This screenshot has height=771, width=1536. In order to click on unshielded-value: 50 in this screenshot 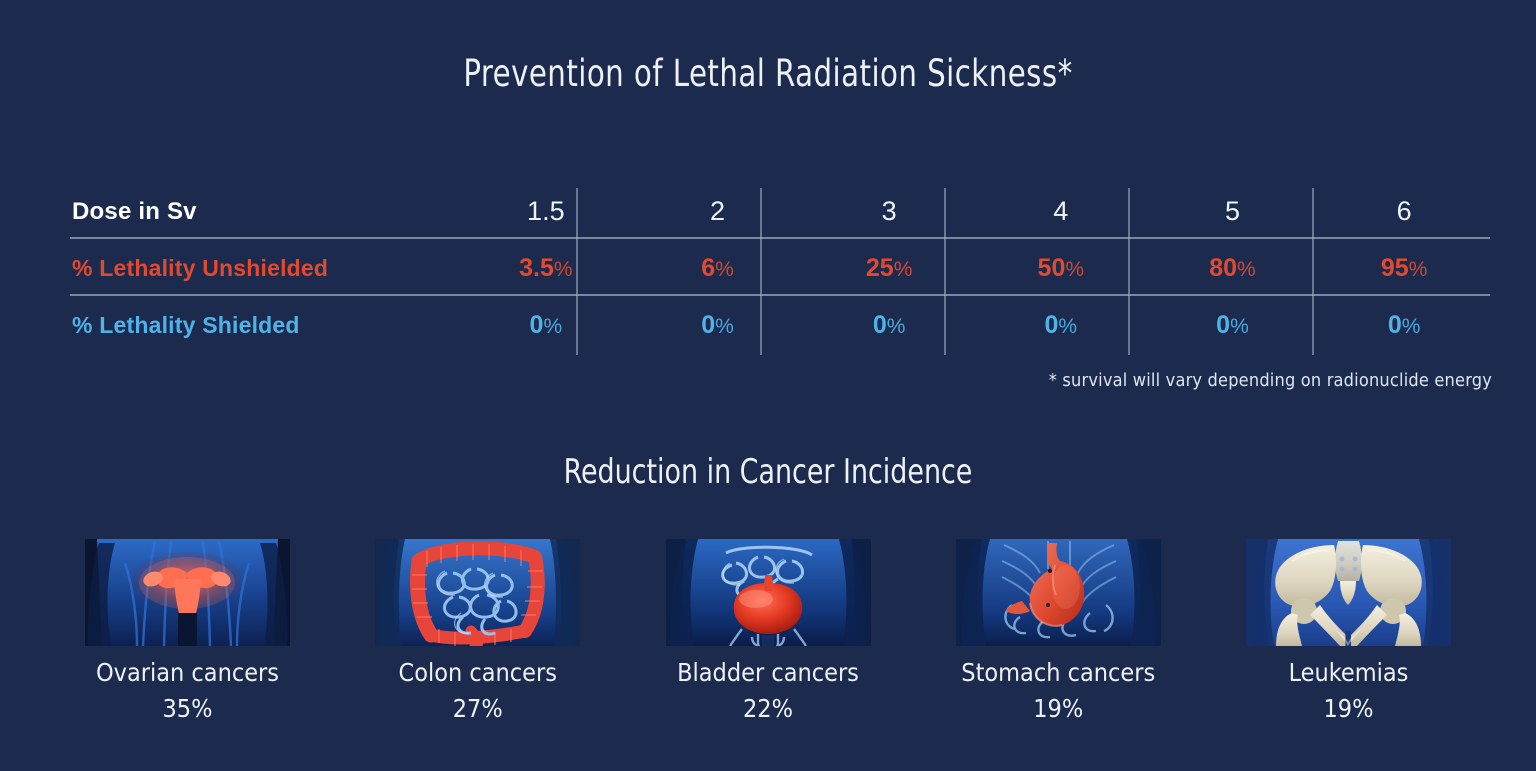, I will do `click(1051, 268)`.